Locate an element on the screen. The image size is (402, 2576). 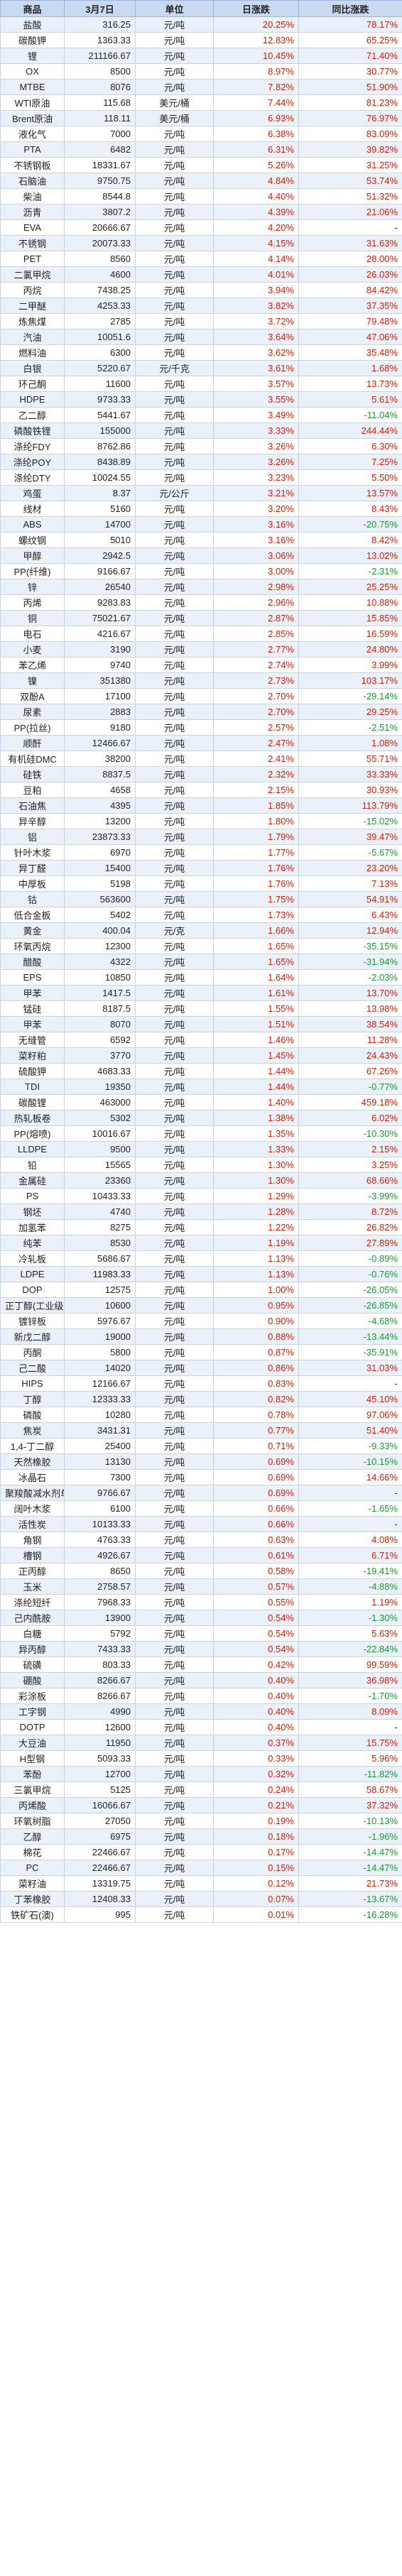
column-header-daily-change: 日涨跌 is located at coordinates (256, 8).